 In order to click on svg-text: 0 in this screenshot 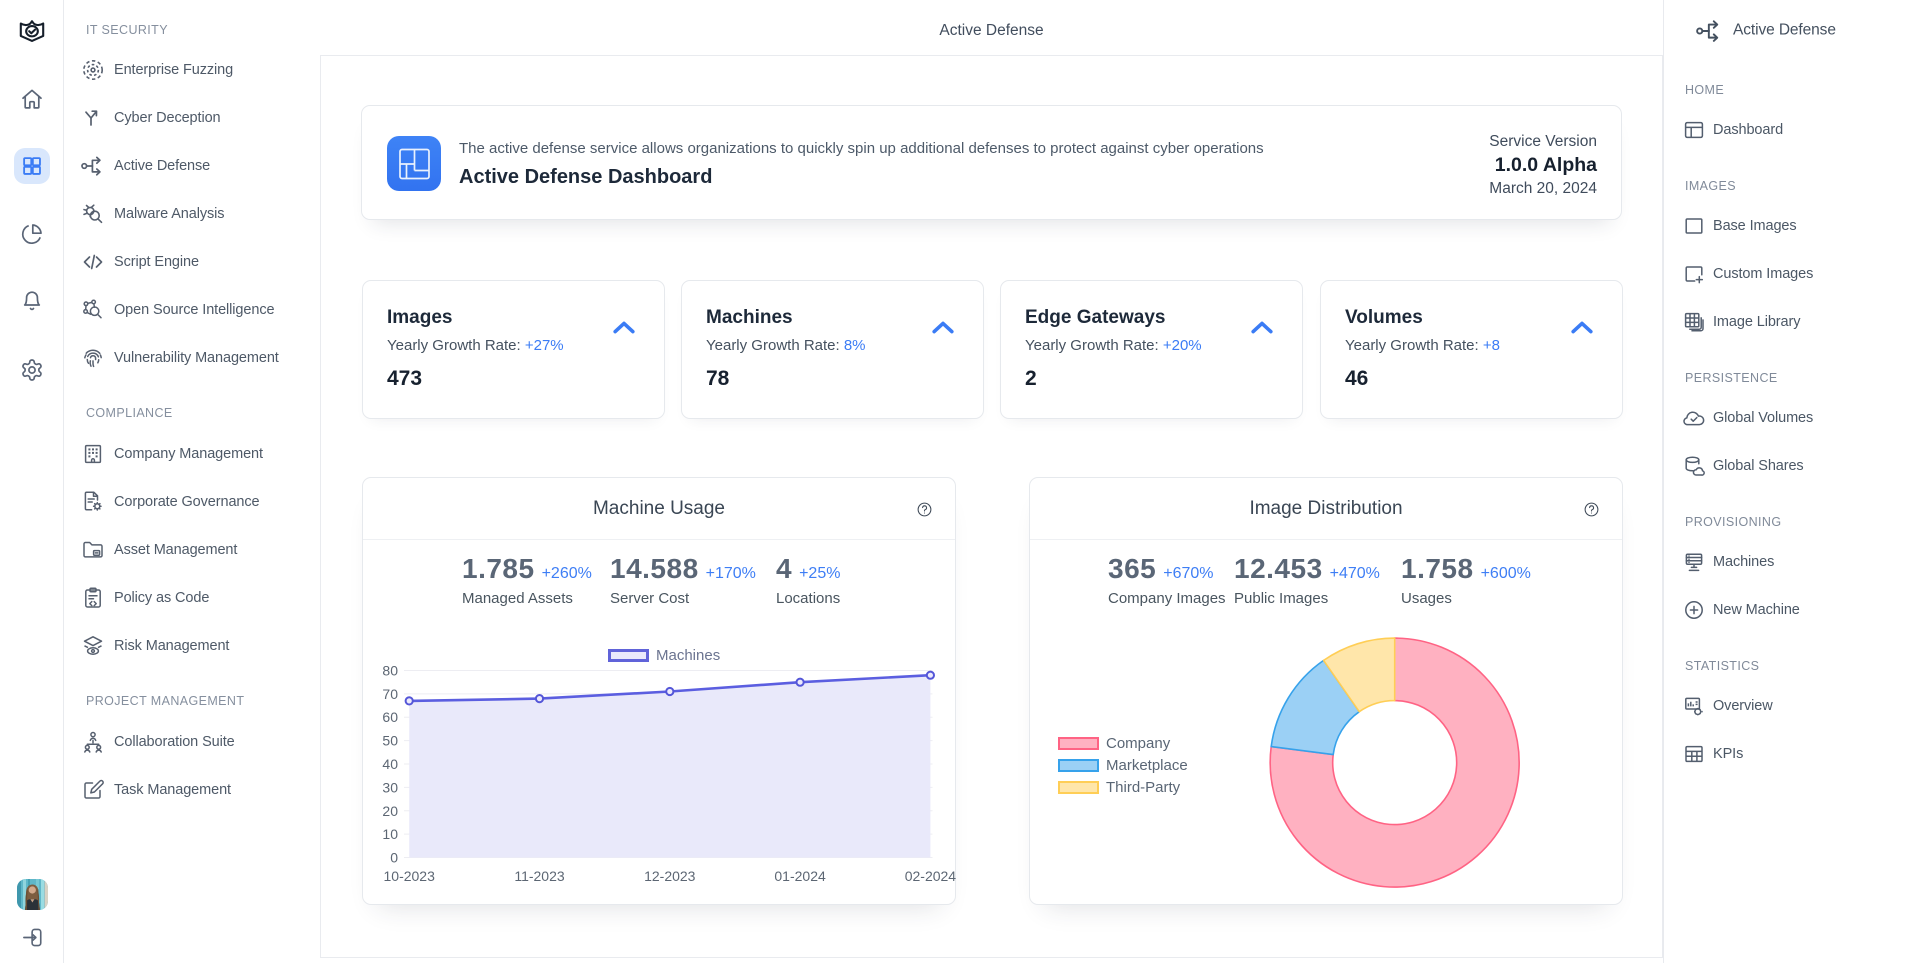, I will do `click(394, 858)`.